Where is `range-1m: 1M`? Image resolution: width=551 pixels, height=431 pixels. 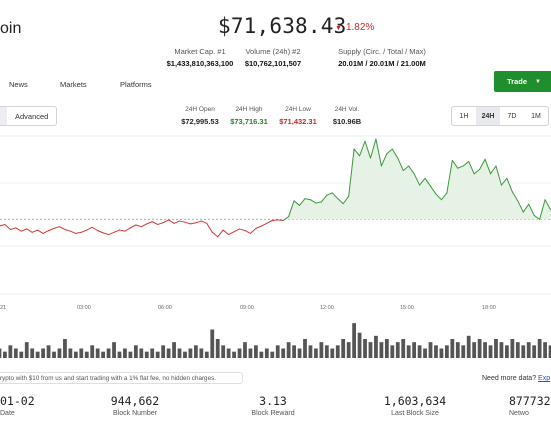
range-1m: 1M is located at coordinates (536, 116).